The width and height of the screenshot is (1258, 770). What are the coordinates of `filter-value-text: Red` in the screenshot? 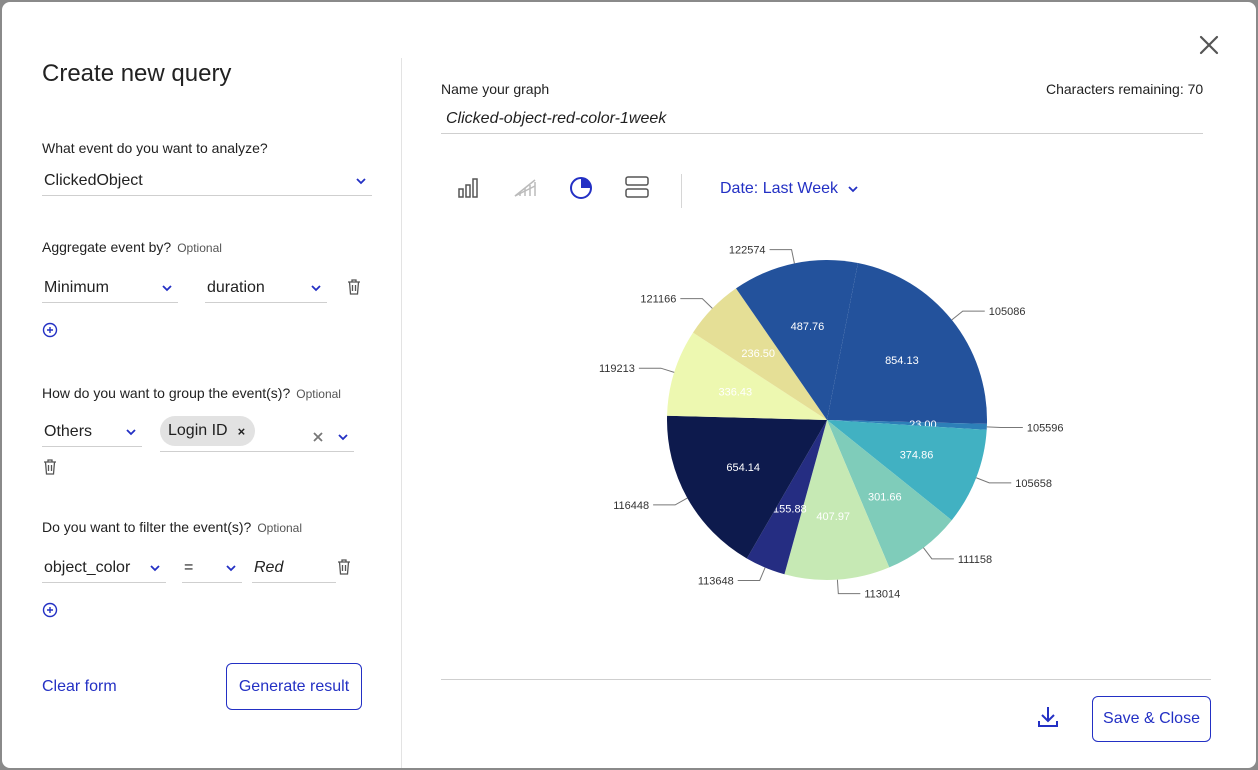 It's located at (269, 567).